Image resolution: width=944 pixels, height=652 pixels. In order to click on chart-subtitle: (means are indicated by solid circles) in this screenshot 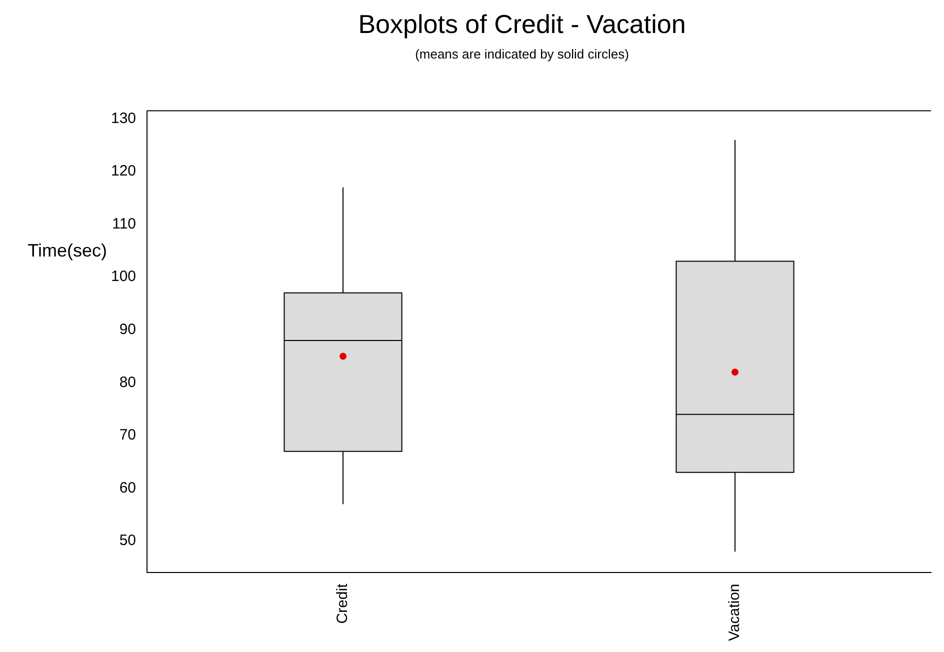, I will do `click(522, 54)`.